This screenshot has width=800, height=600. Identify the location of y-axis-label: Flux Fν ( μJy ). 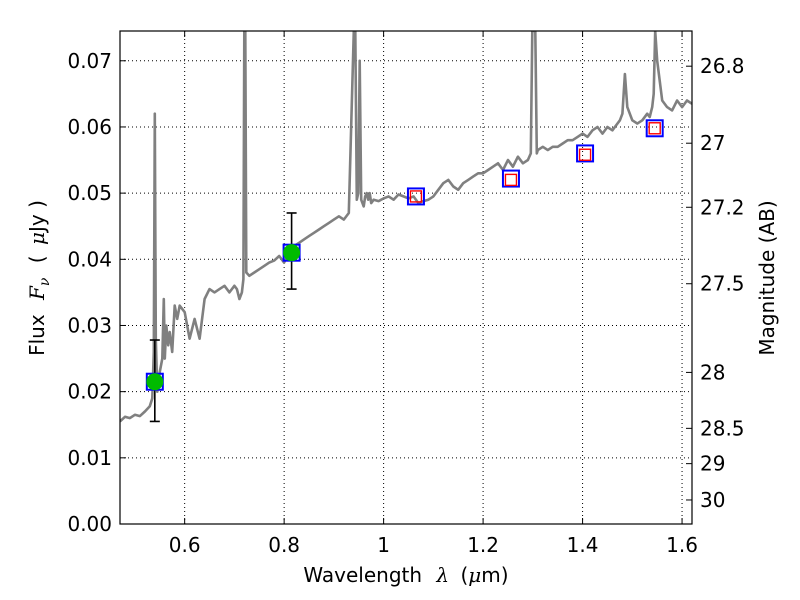
(39, 278).